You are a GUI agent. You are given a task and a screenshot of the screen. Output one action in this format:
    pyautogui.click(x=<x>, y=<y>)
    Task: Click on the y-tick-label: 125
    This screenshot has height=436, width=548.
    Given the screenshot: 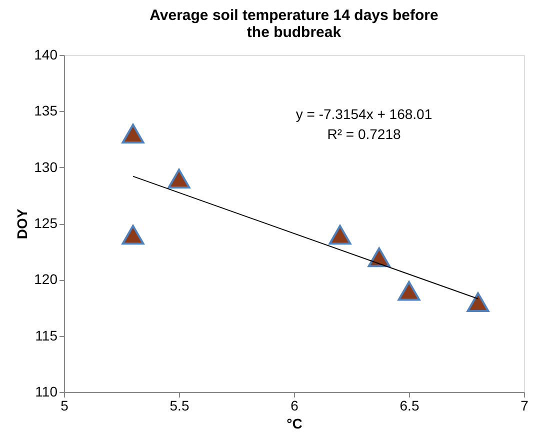 What is the action you would take?
    pyautogui.click(x=46, y=223)
    